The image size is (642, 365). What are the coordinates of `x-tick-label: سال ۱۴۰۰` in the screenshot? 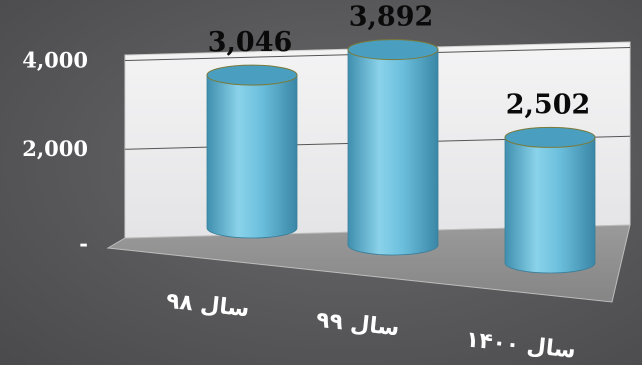 It's located at (520, 345).